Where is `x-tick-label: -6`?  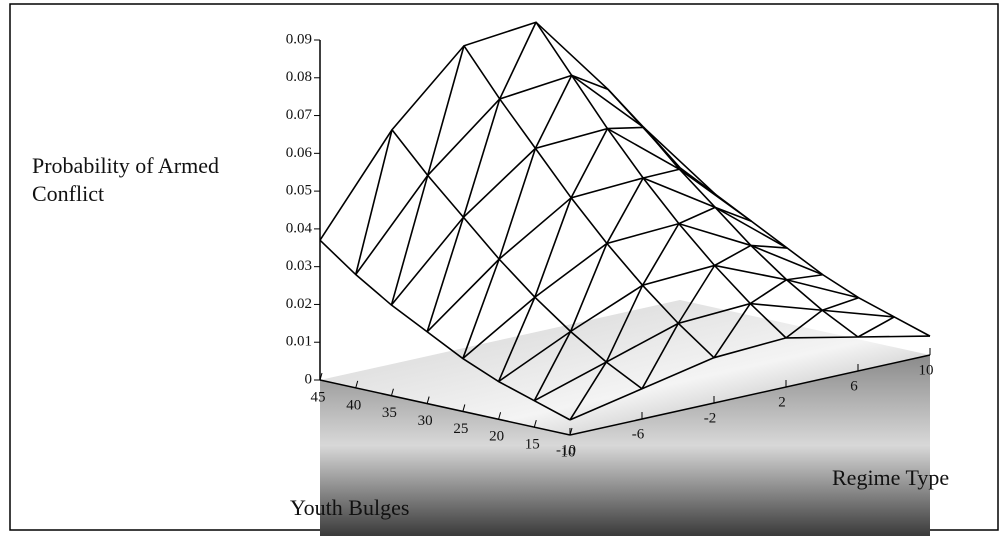 x-tick-label: -6 is located at coordinates (638, 434).